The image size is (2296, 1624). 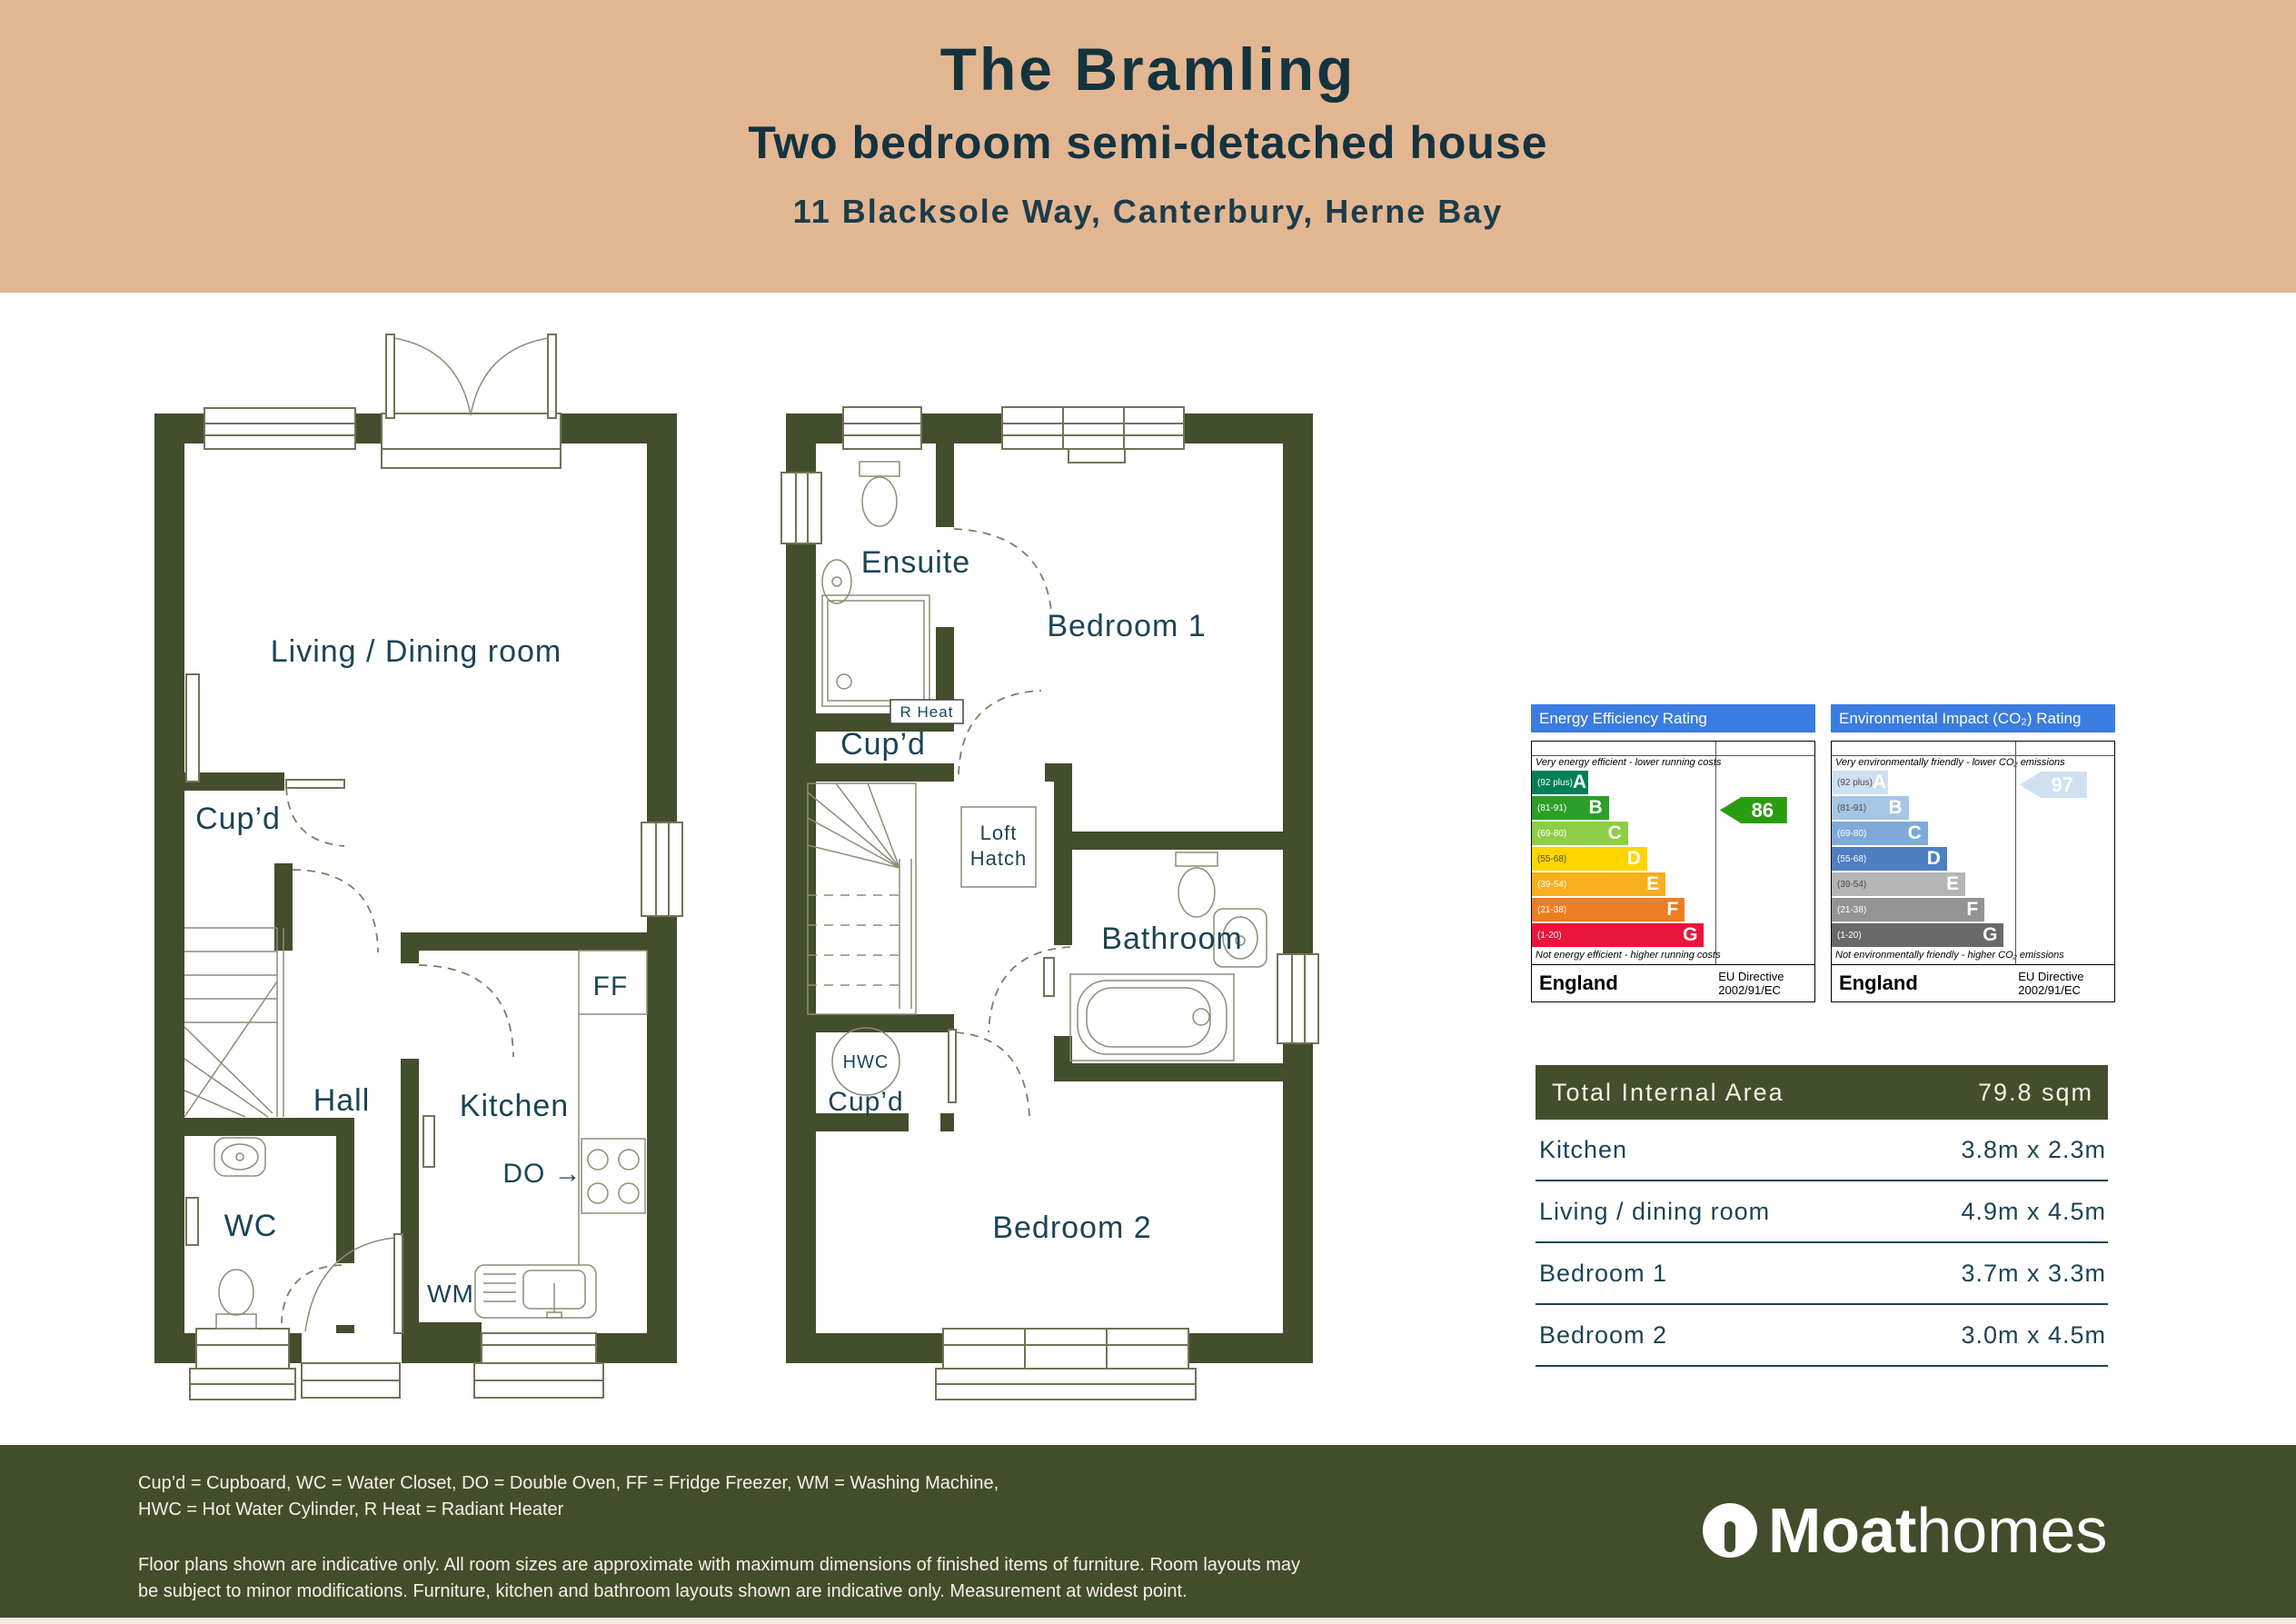 I want to click on room-dimensions: 3.8m x 2.3m, so click(x=2033, y=1149).